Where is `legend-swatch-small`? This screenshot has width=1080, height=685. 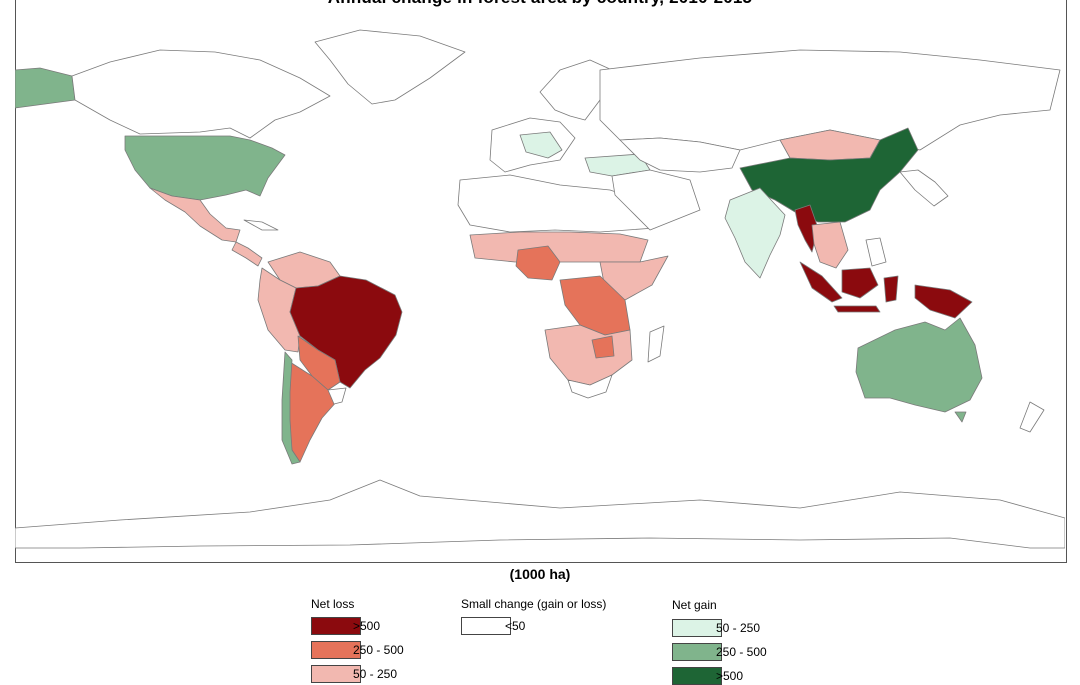
legend-swatch-small is located at coordinates (486, 626).